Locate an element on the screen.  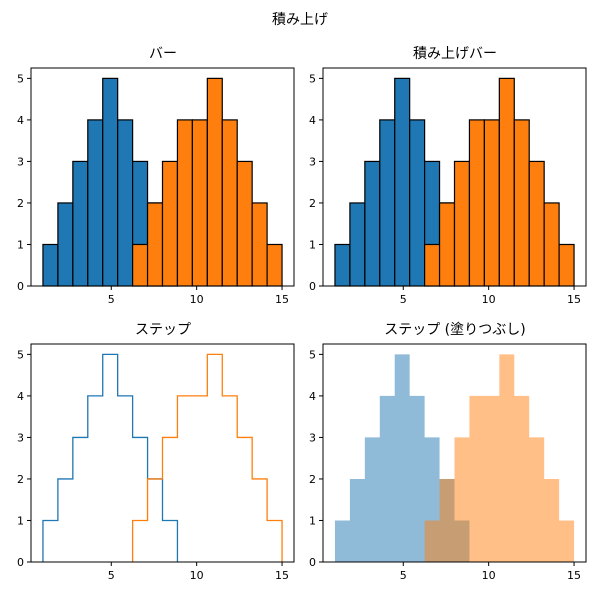
step-x-tick-label: 15 is located at coordinates (282, 575).